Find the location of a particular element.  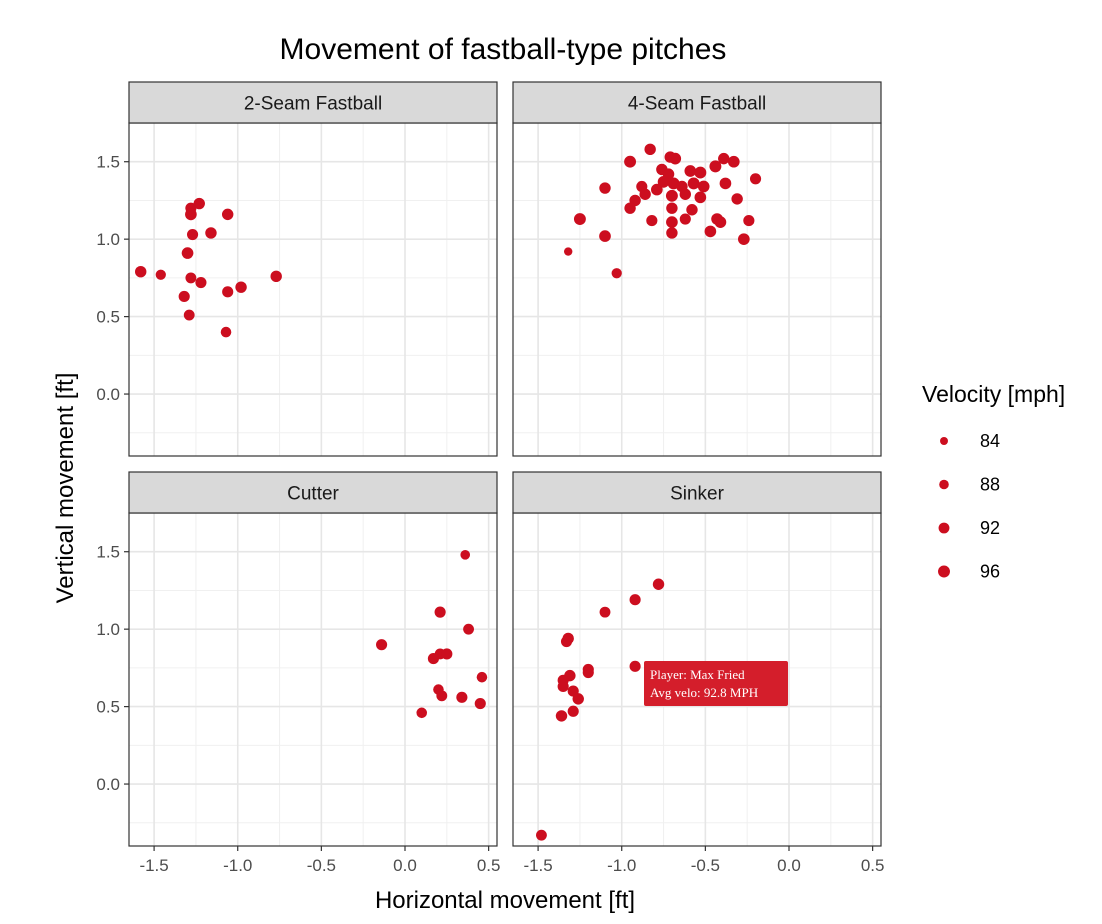

tooltip-box is located at coordinates (716, 683).